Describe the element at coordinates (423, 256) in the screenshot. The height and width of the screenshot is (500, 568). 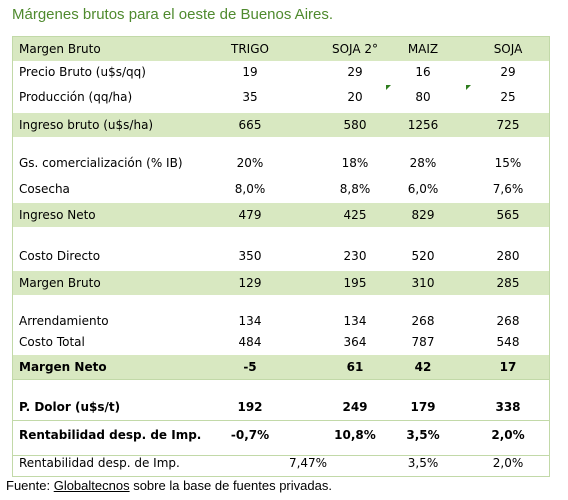
I see `cell-value: 520` at that location.